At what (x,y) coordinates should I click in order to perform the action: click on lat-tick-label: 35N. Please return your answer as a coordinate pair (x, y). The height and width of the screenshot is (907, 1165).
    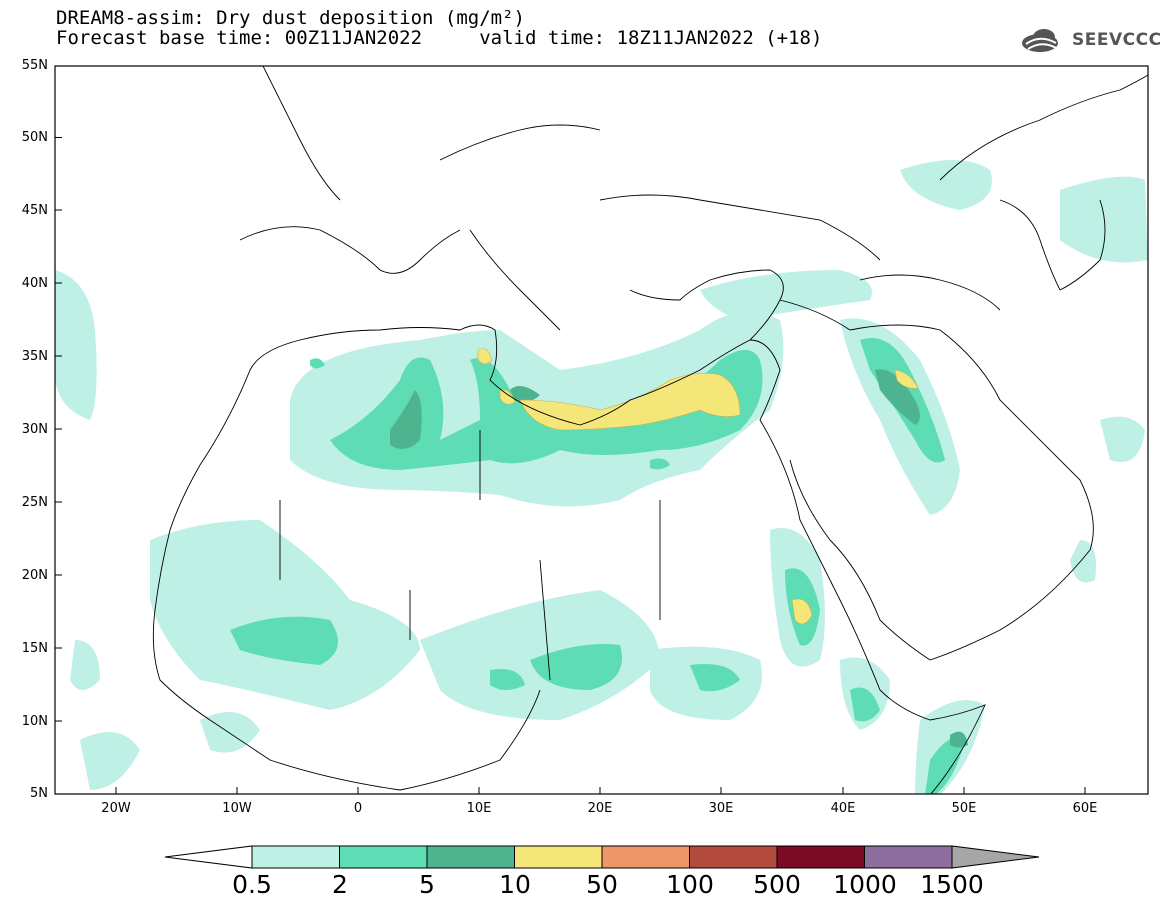
    Looking at the image, I should click on (34, 356).